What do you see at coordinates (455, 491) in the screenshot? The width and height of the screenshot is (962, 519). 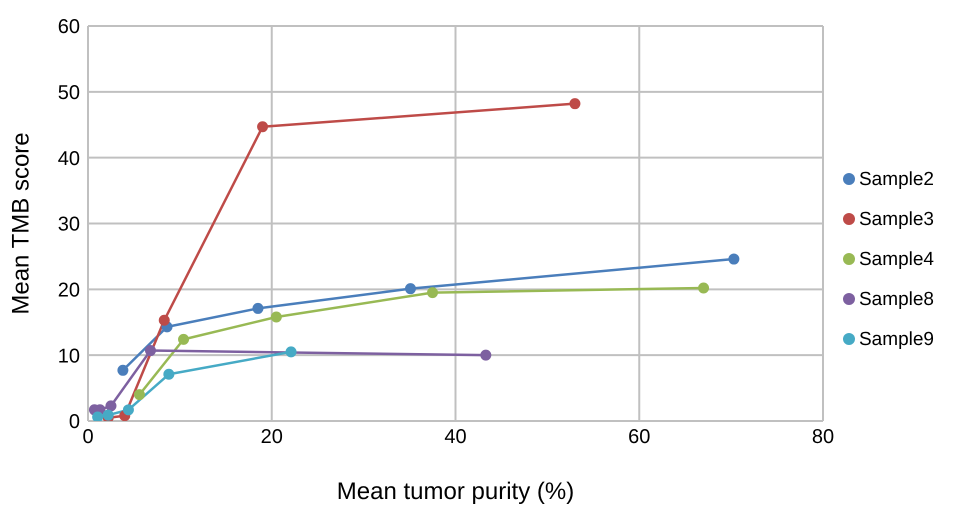 I see `x-axis-title: Mean tumor purity (%)` at bounding box center [455, 491].